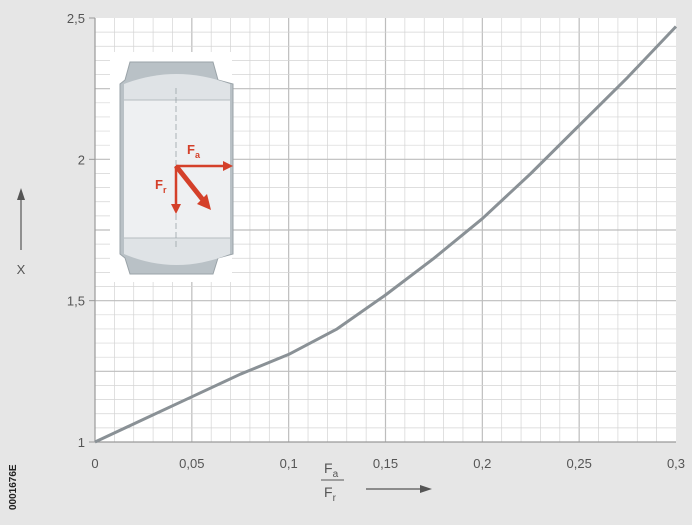 The width and height of the screenshot is (692, 525). What do you see at coordinates (331, 470) in the screenshot?
I see `x-label-numerator: Fa` at bounding box center [331, 470].